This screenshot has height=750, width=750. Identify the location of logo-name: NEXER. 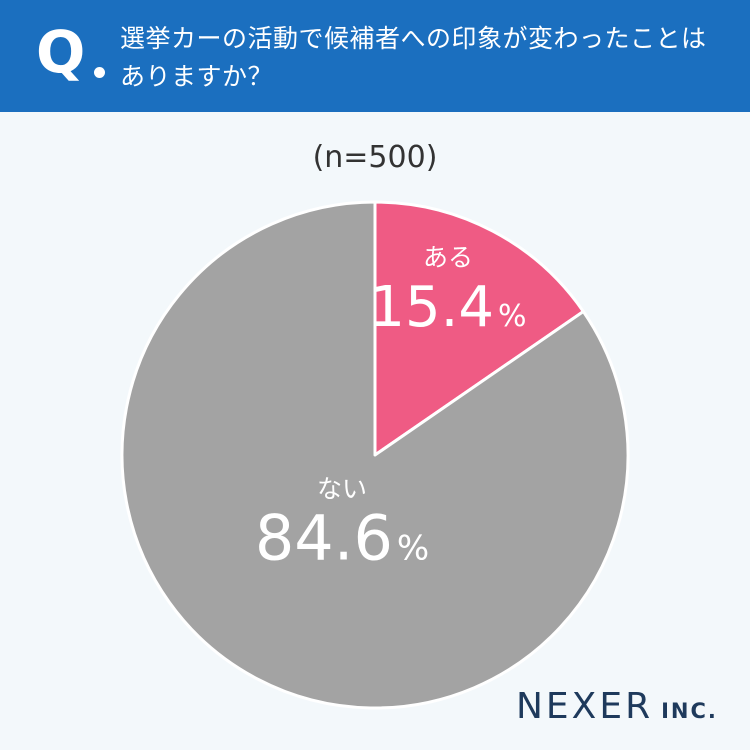
(585, 706).